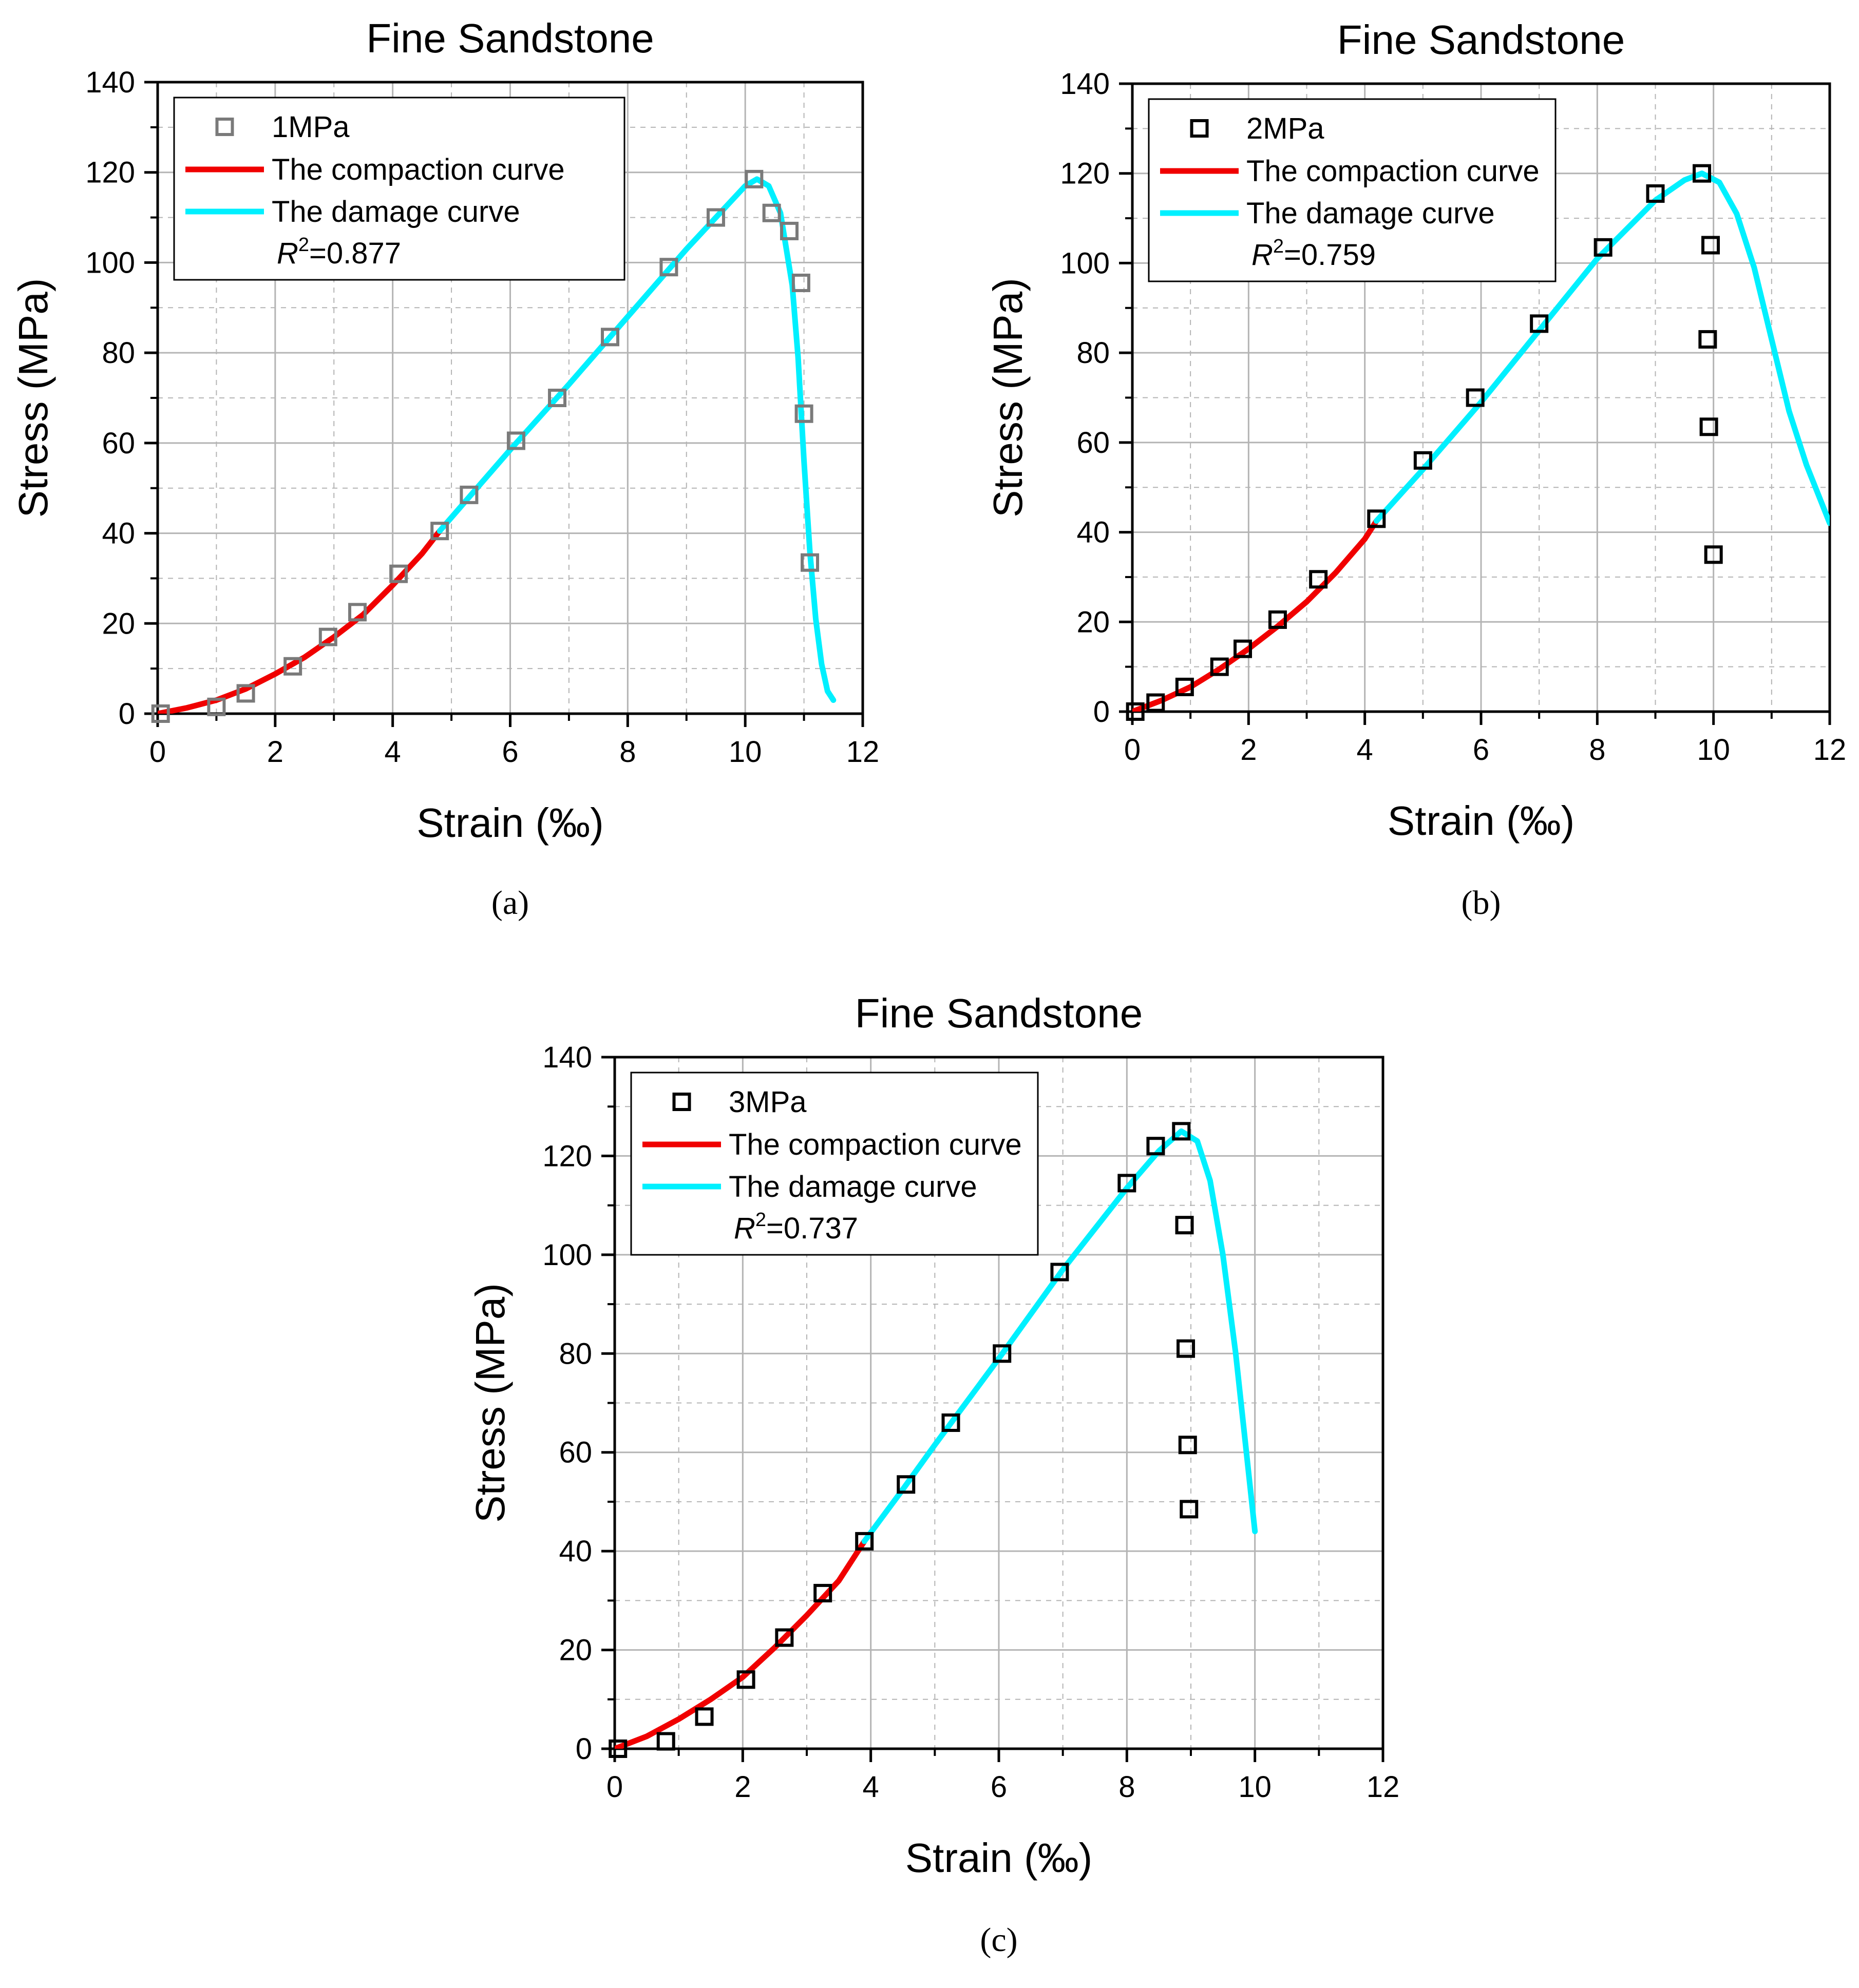  I want to click on panel-caption: (c), so click(998, 1940).